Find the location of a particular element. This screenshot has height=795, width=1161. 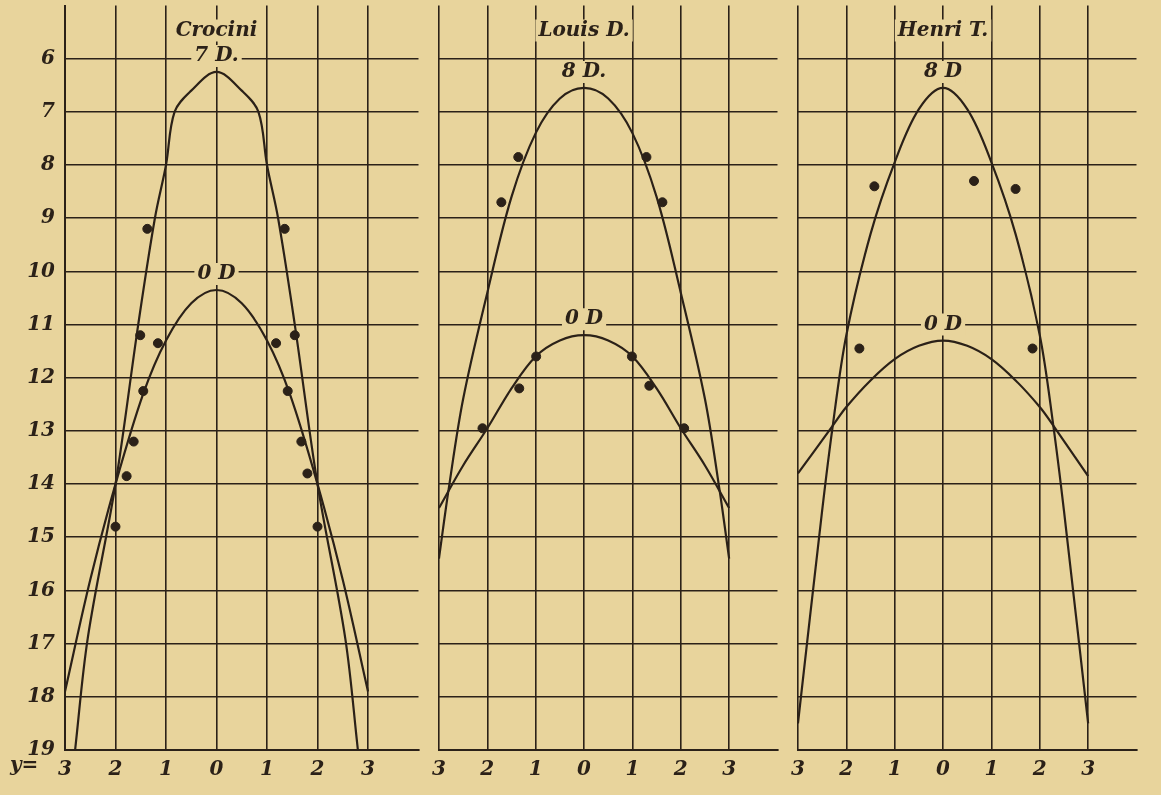

y-tick-label: 14 is located at coordinates (41, 482).